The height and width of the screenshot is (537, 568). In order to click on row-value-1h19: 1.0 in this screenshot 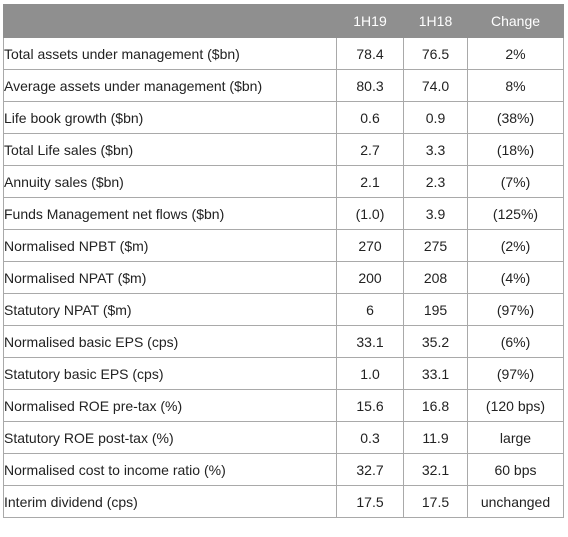, I will do `click(370, 373)`.